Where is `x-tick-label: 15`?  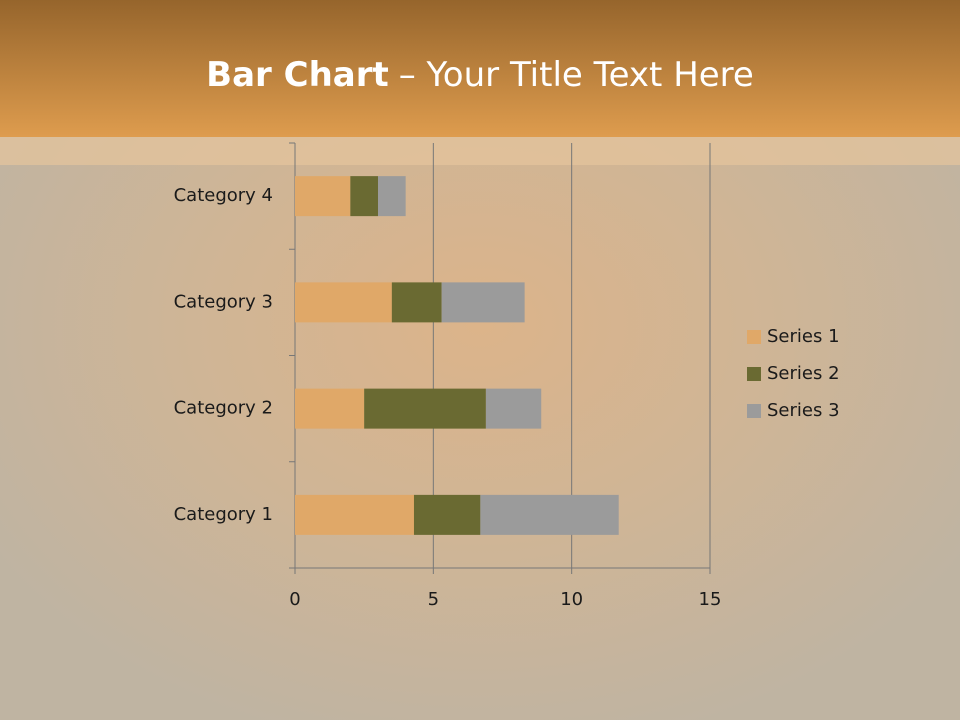 x-tick-label: 15 is located at coordinates (710, 599).